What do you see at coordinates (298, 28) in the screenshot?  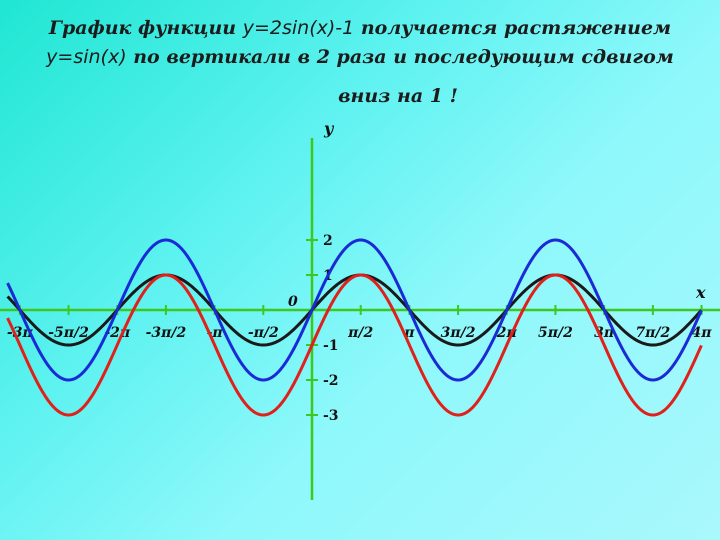 I see `title-function-1: y=2sin(x)-1` at bounding box center [298, 28].